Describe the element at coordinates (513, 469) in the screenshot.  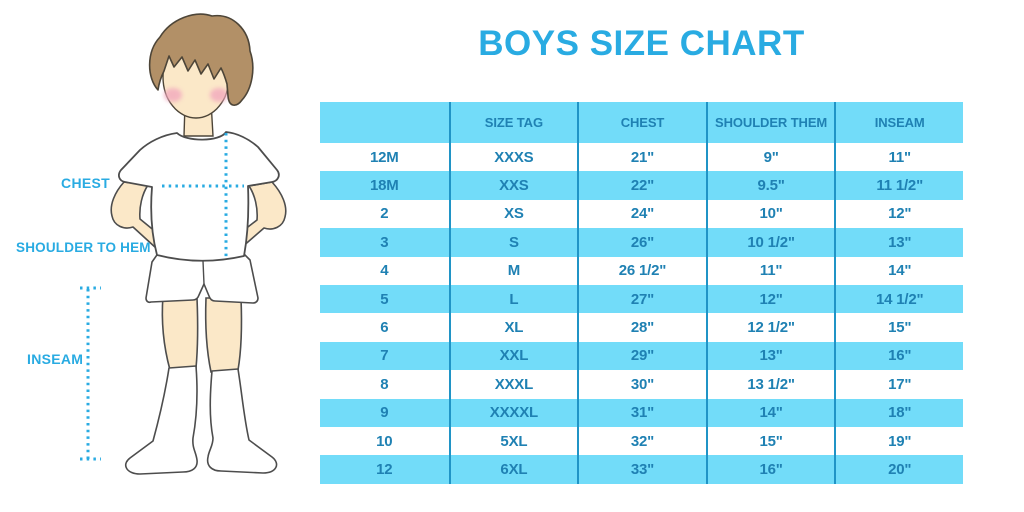
I see `value-cell: 6XL` at that location.